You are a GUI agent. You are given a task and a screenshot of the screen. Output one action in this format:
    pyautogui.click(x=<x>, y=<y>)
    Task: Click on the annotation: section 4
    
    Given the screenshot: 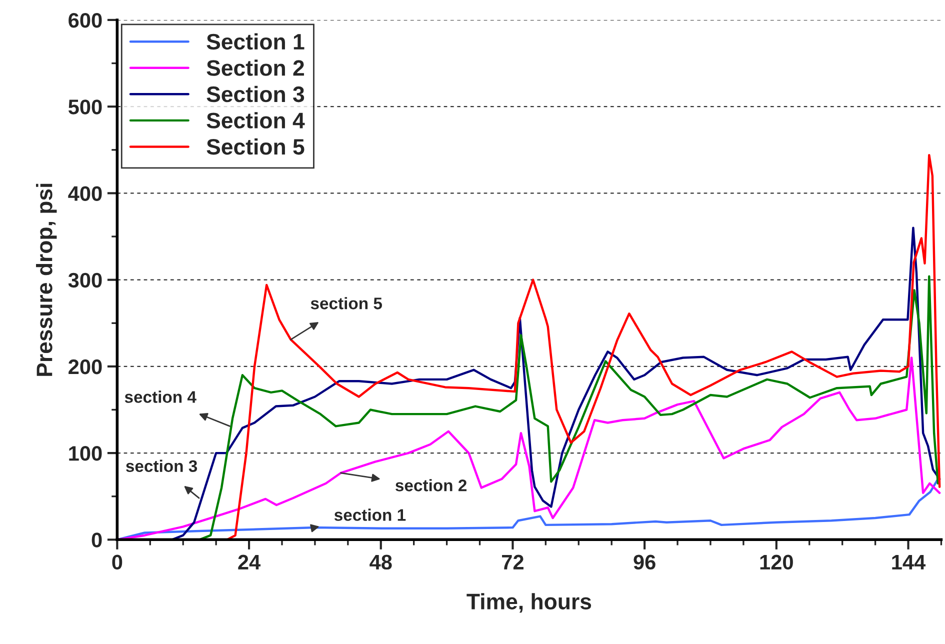 What is the action you would take?
    pyautogui.click(x=160, y=396)
    